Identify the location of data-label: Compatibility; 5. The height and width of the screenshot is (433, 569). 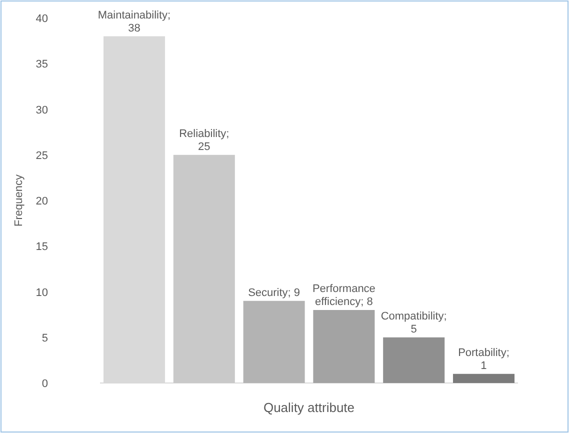
(413, 323).